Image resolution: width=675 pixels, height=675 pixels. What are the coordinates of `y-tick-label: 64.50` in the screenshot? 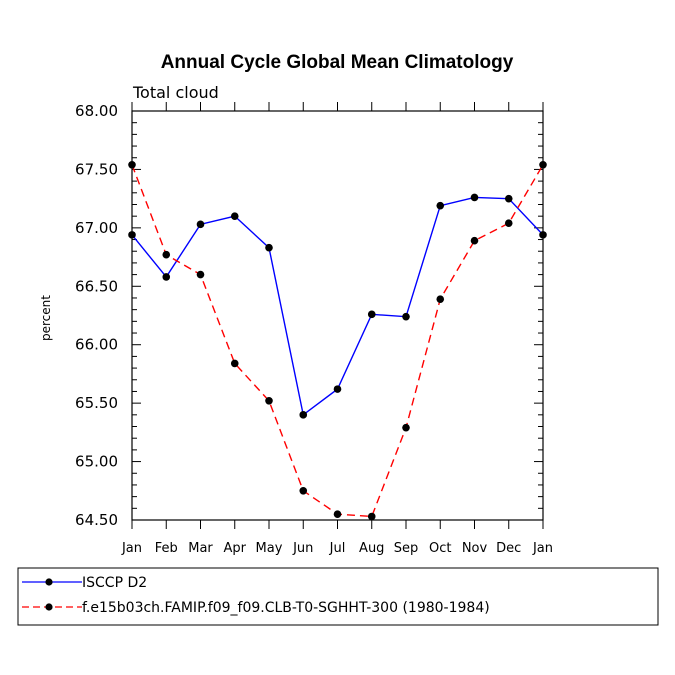 It's located at (96, 520).